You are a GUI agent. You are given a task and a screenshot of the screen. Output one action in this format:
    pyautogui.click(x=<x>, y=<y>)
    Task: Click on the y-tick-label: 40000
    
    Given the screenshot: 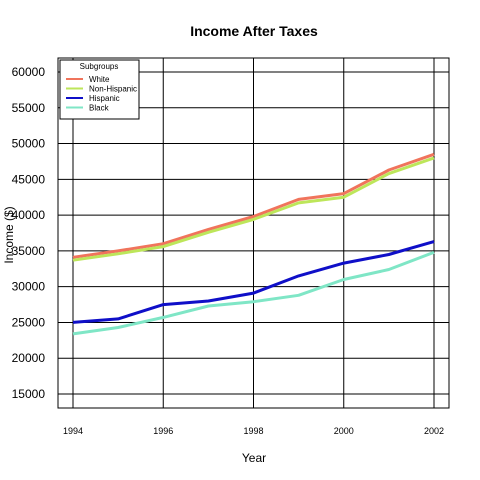 What is the action you would take?
    pyautogui.click(x=29, y=215)
    